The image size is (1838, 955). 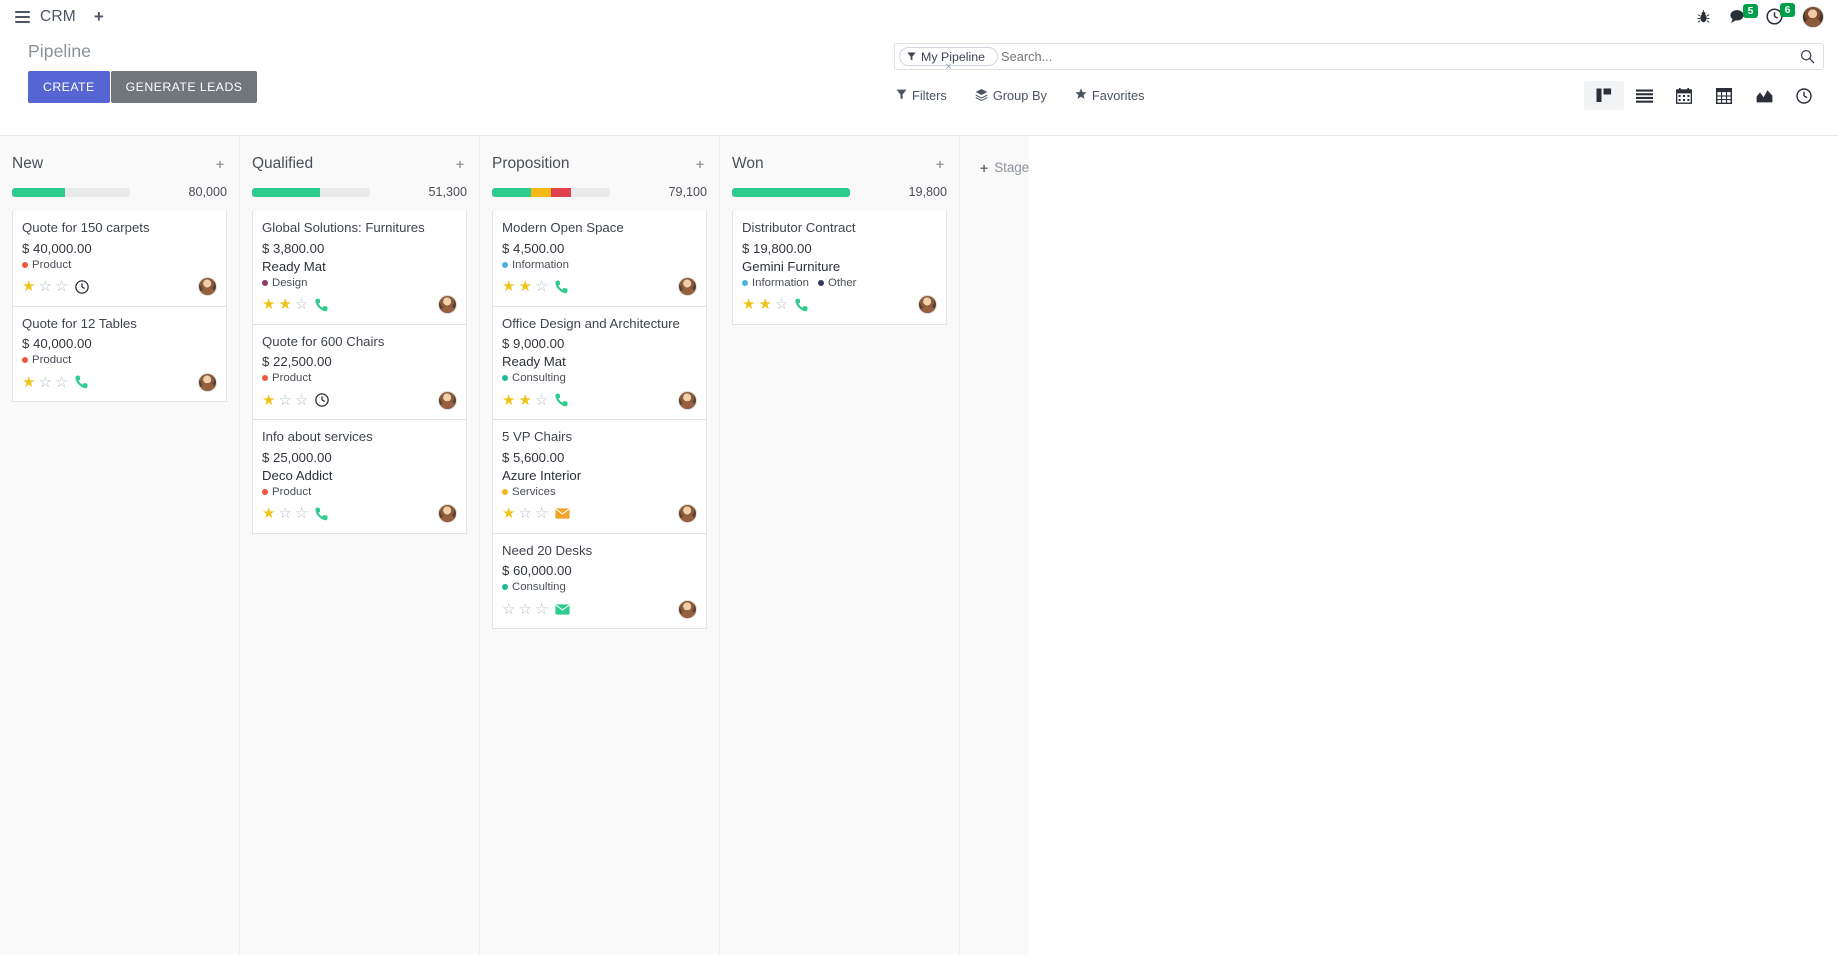 What do you see at coordinates (1644, 95) in the screenshot?
I see `list-view-icon` at bounding box center [1644, 95].